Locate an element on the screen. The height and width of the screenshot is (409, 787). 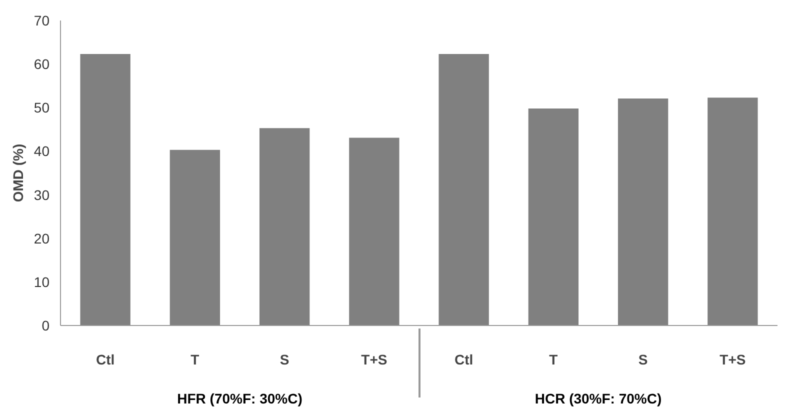
y-tick-label: 10 is located at coordinates (42, 282).